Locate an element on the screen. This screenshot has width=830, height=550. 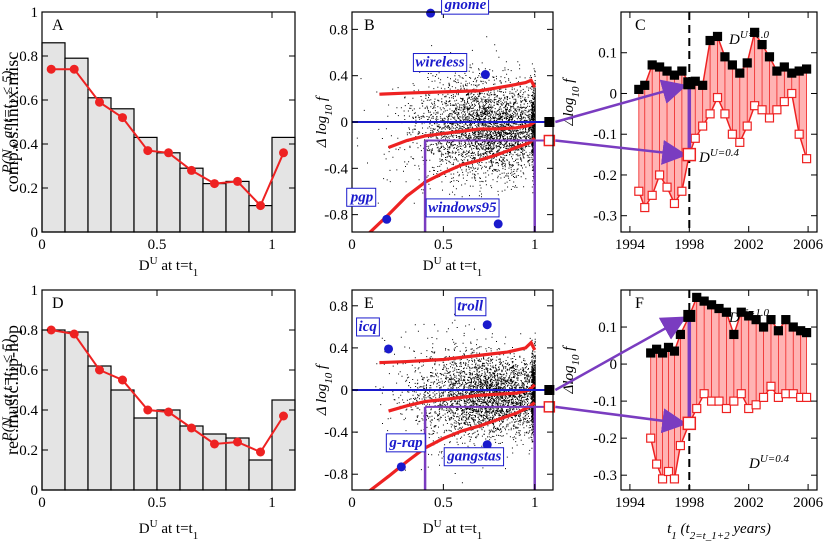
panel-letter: B is located at coordinates (369, 25).